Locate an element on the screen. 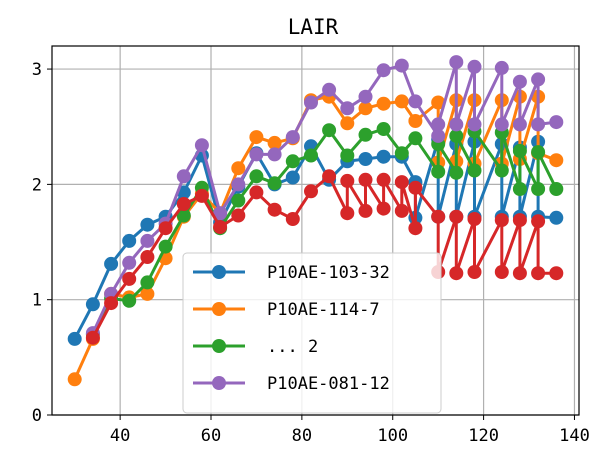  x-tick-label: 100 is located at coordinates (392, 436).